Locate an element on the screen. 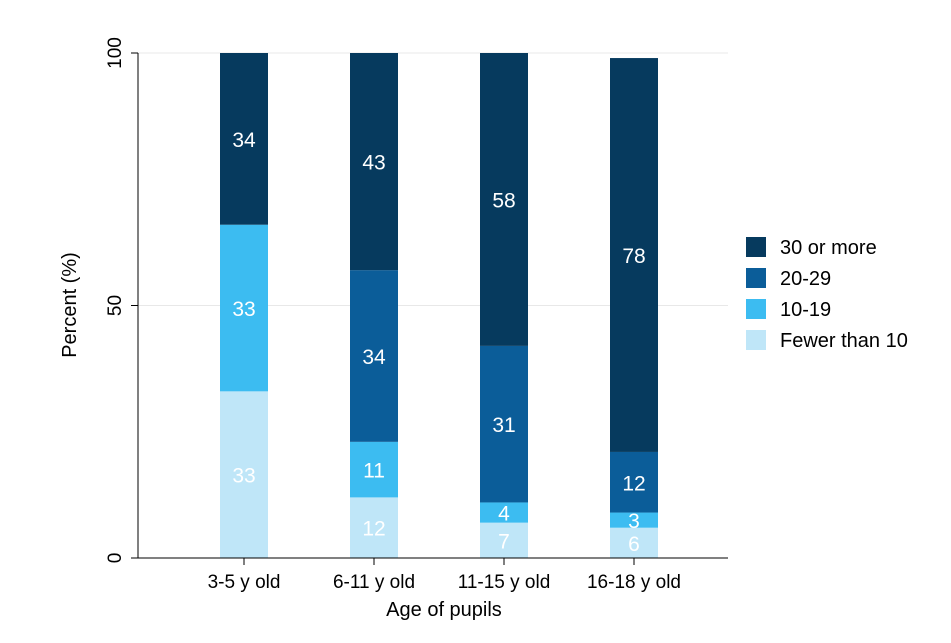 The width and height of the screenshot is (951, 643). legend-label: 30 or more is located at coordinates (828, 248).